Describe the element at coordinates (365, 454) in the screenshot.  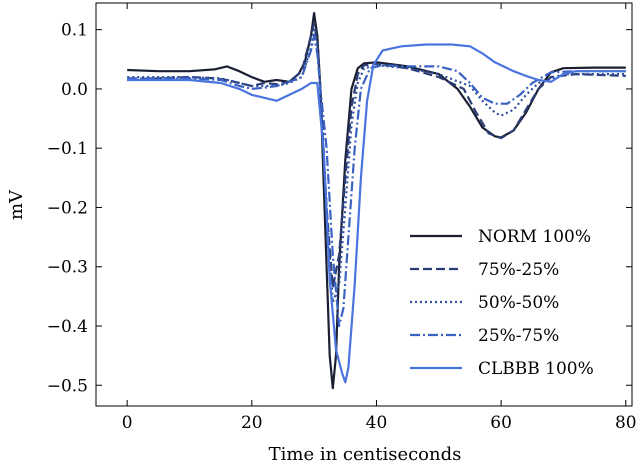
I see `x-axis-label: Time in centiseconds` at that location.